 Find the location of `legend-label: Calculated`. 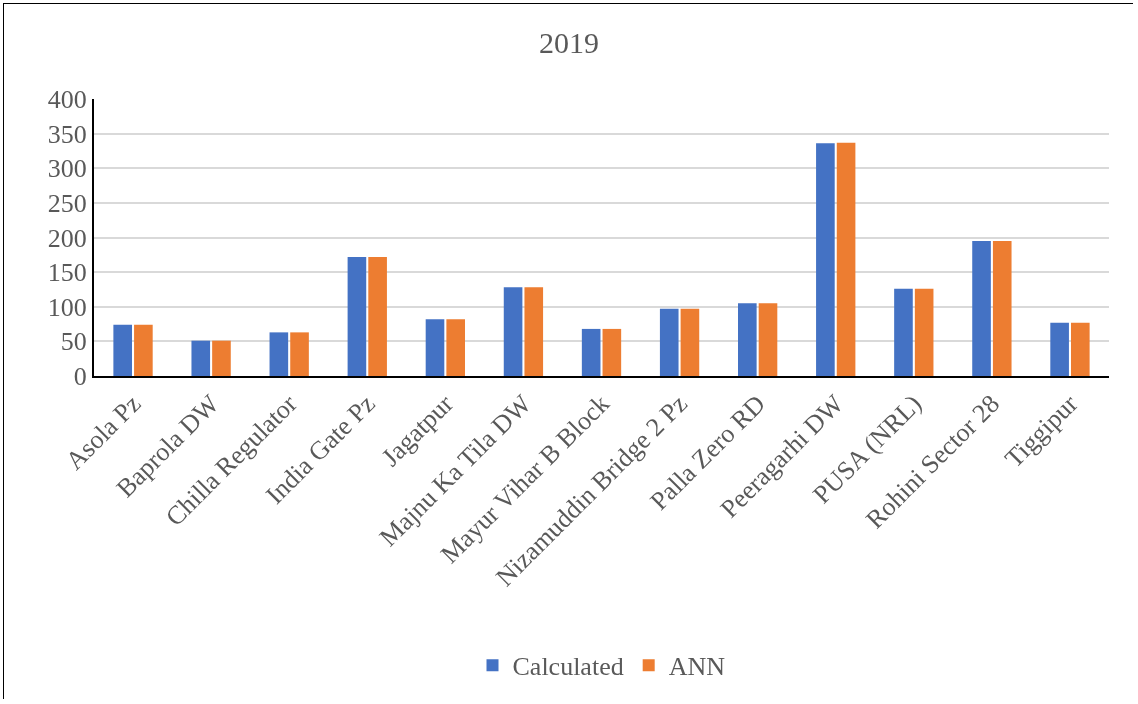

legend-label: Calculated is located at coordinates (568, 667).